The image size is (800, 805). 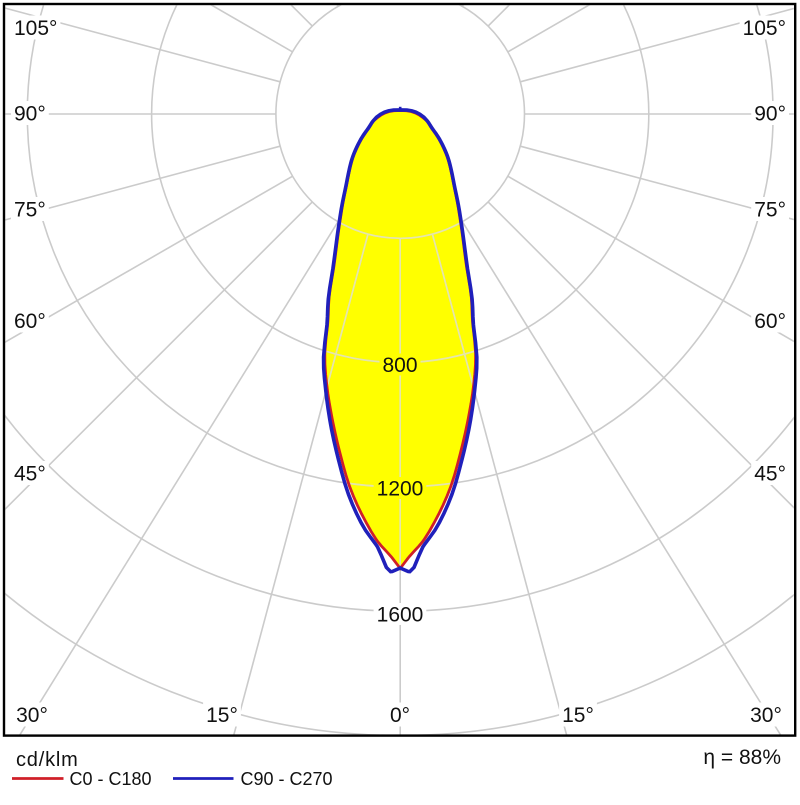 What do you see at coordinates (400, 615) in the screenshot?
I see `svg-text: 1600` at bounding box center [400, 615].